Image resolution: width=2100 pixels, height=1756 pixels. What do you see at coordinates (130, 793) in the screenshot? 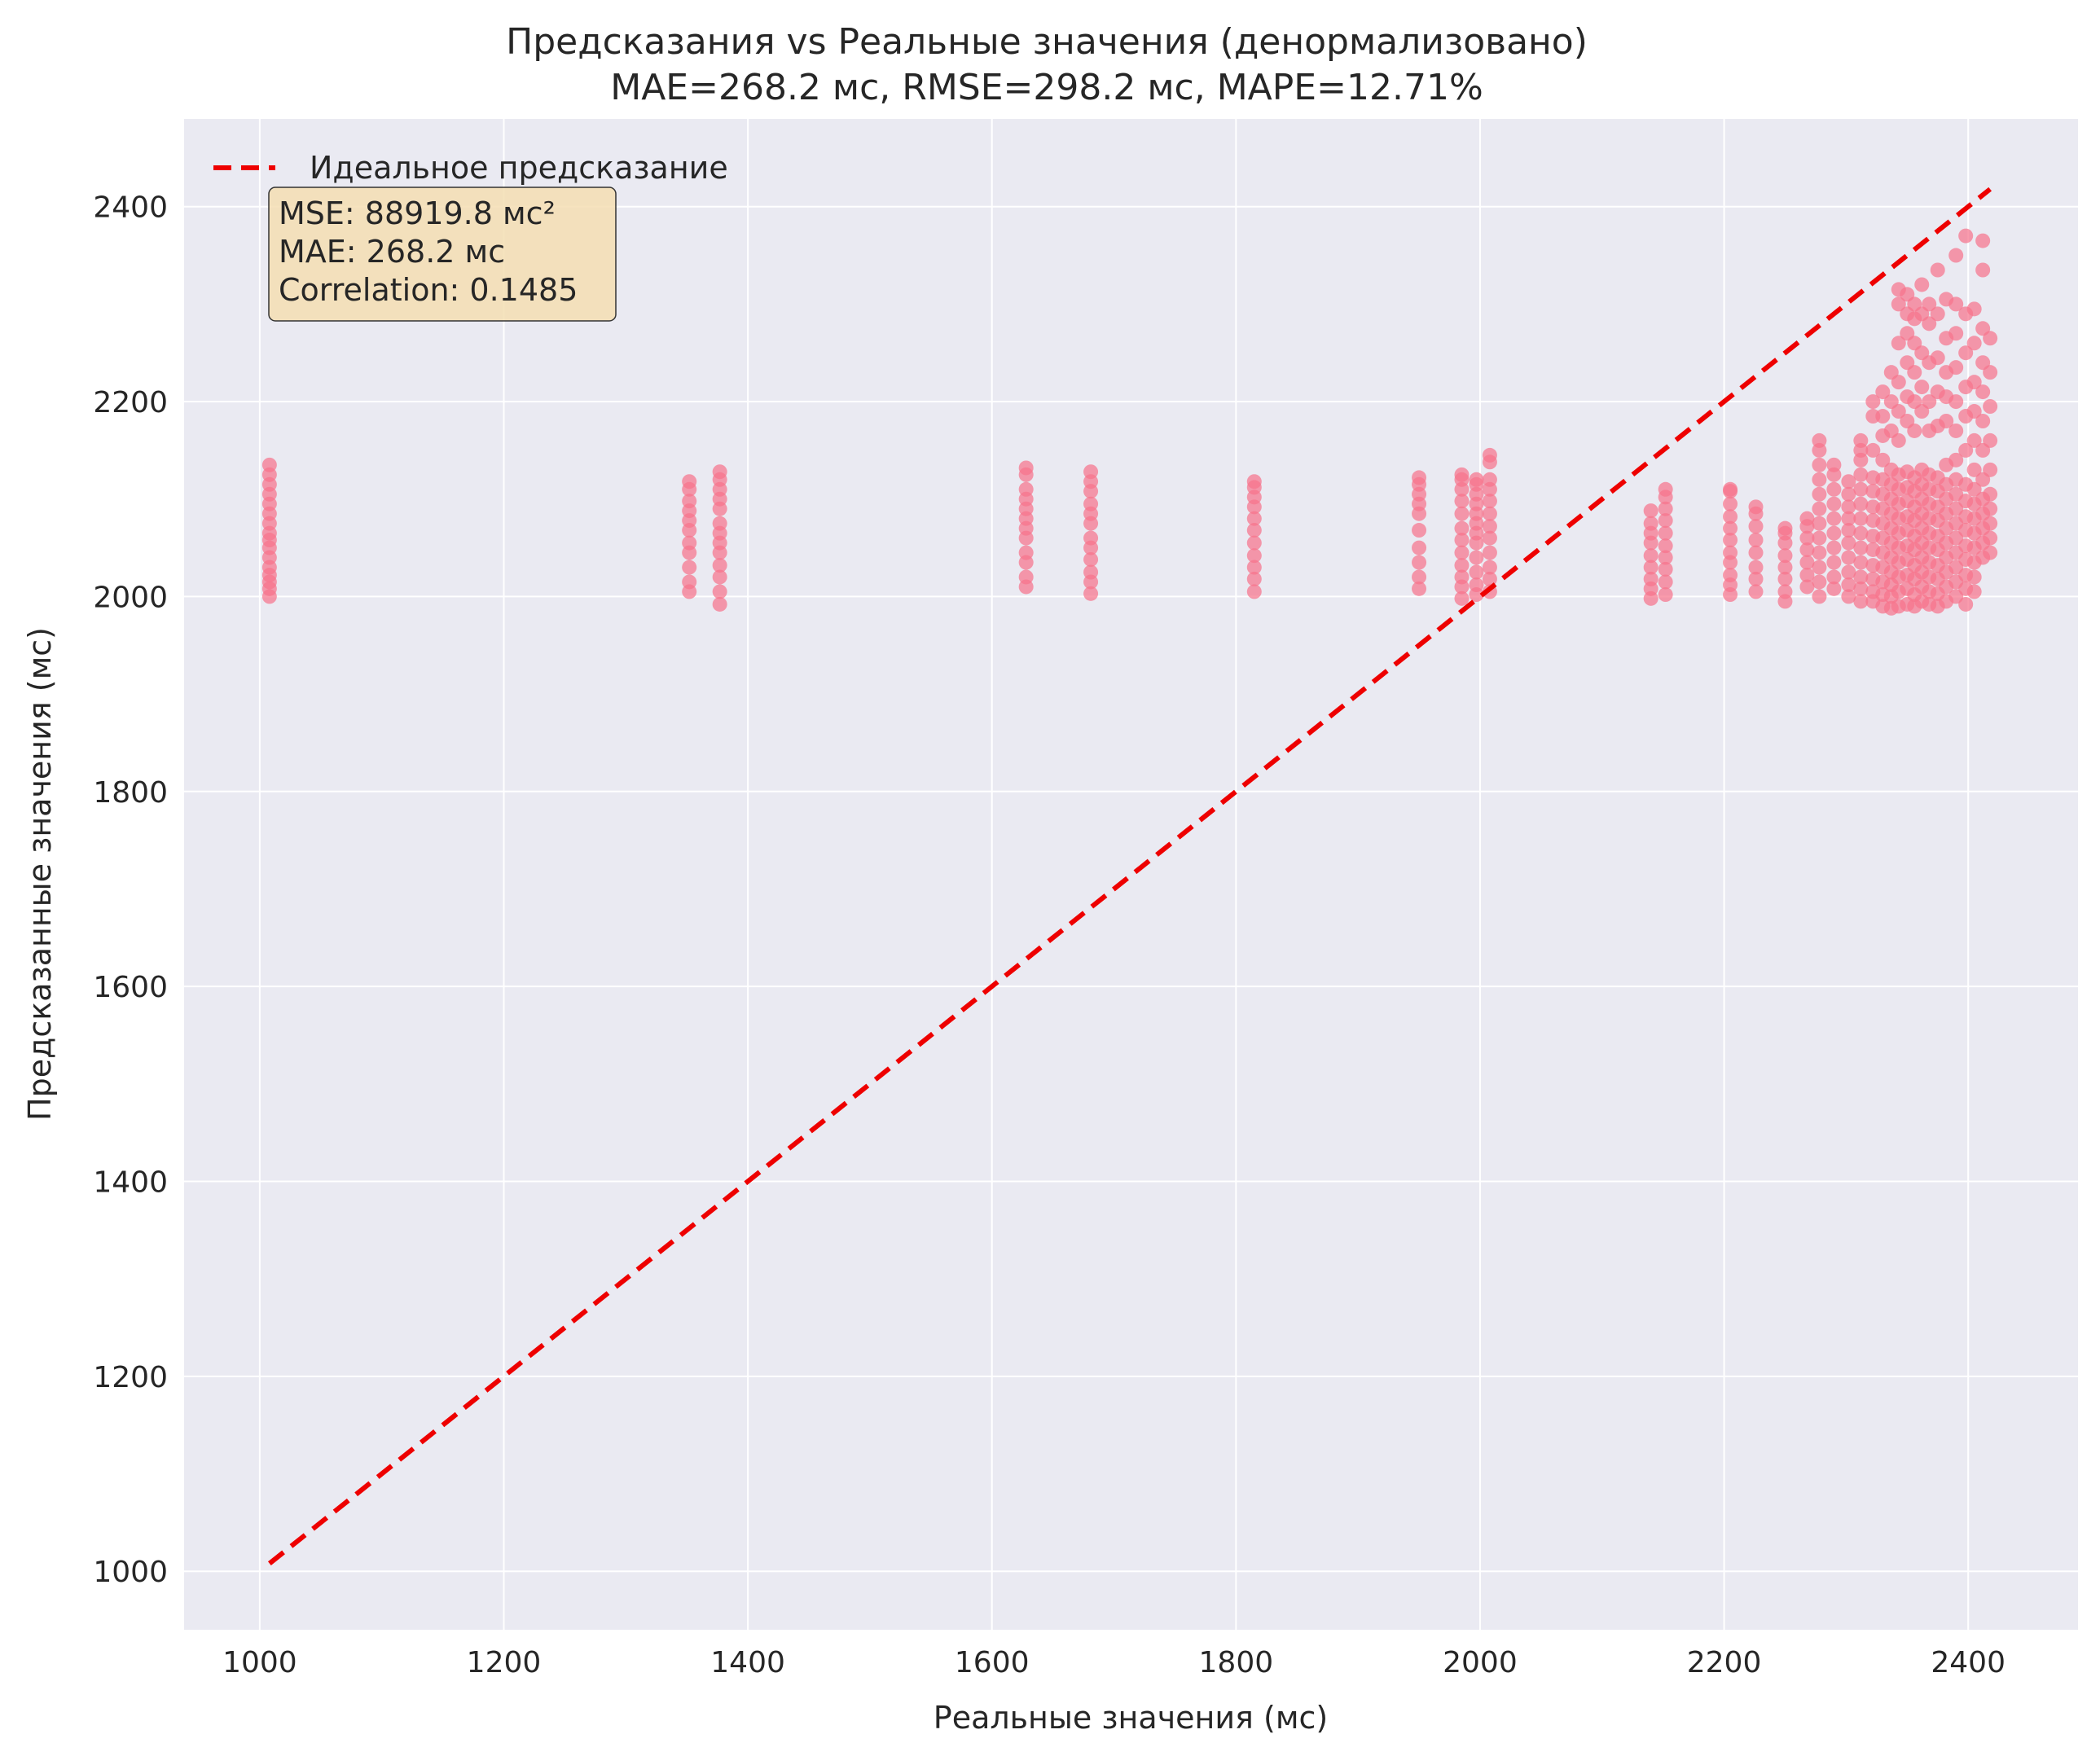
I see `y-tick-label: 1800` at bounding box center [130, 793].